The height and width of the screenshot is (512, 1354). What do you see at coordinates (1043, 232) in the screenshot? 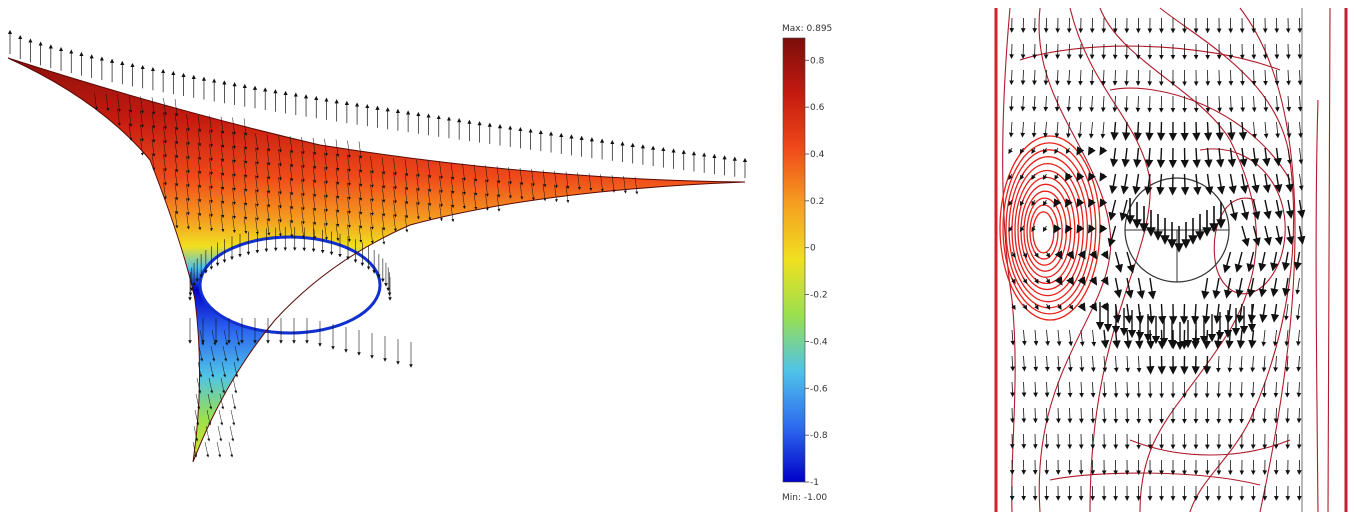
I see `vortex-loop` at bounding box center [1043, 232].